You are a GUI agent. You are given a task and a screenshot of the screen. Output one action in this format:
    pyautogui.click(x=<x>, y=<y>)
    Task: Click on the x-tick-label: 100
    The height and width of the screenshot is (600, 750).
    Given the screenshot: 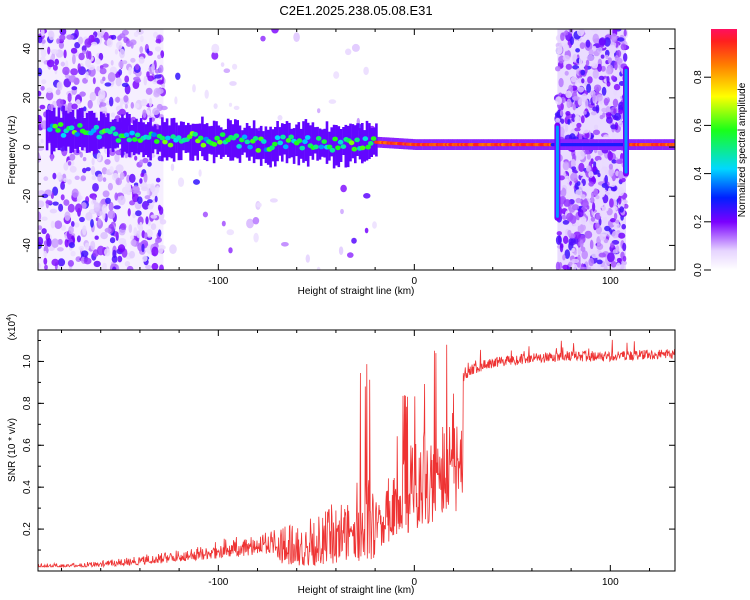 What is the action you would take?
    pyautogui.click(x=610, y=582)
    